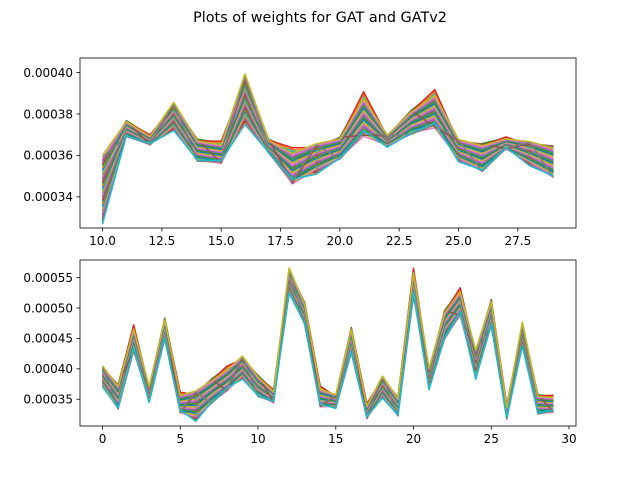 This screenshot has height=480, width=640. Describe the element at coordinates (51, 135) in the screenshot. I see `top-y-ticks: 0.00034 0.00036 0.00038 0.00040` at that location.